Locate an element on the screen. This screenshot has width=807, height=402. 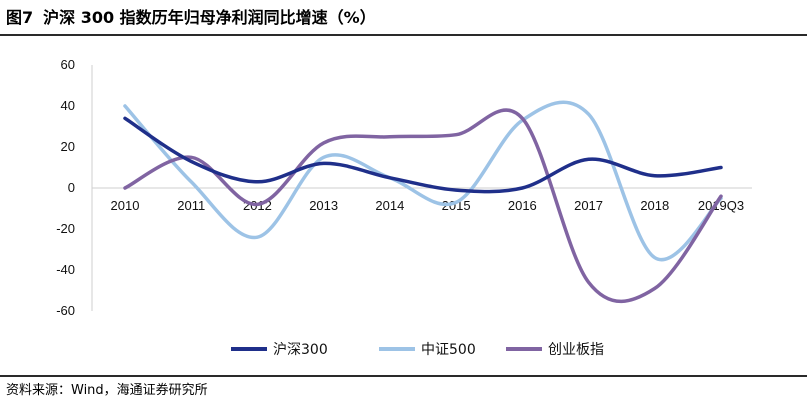
source-note: 资料来源：Wind，海通证券研究所 is located at coordinates (107, 390).